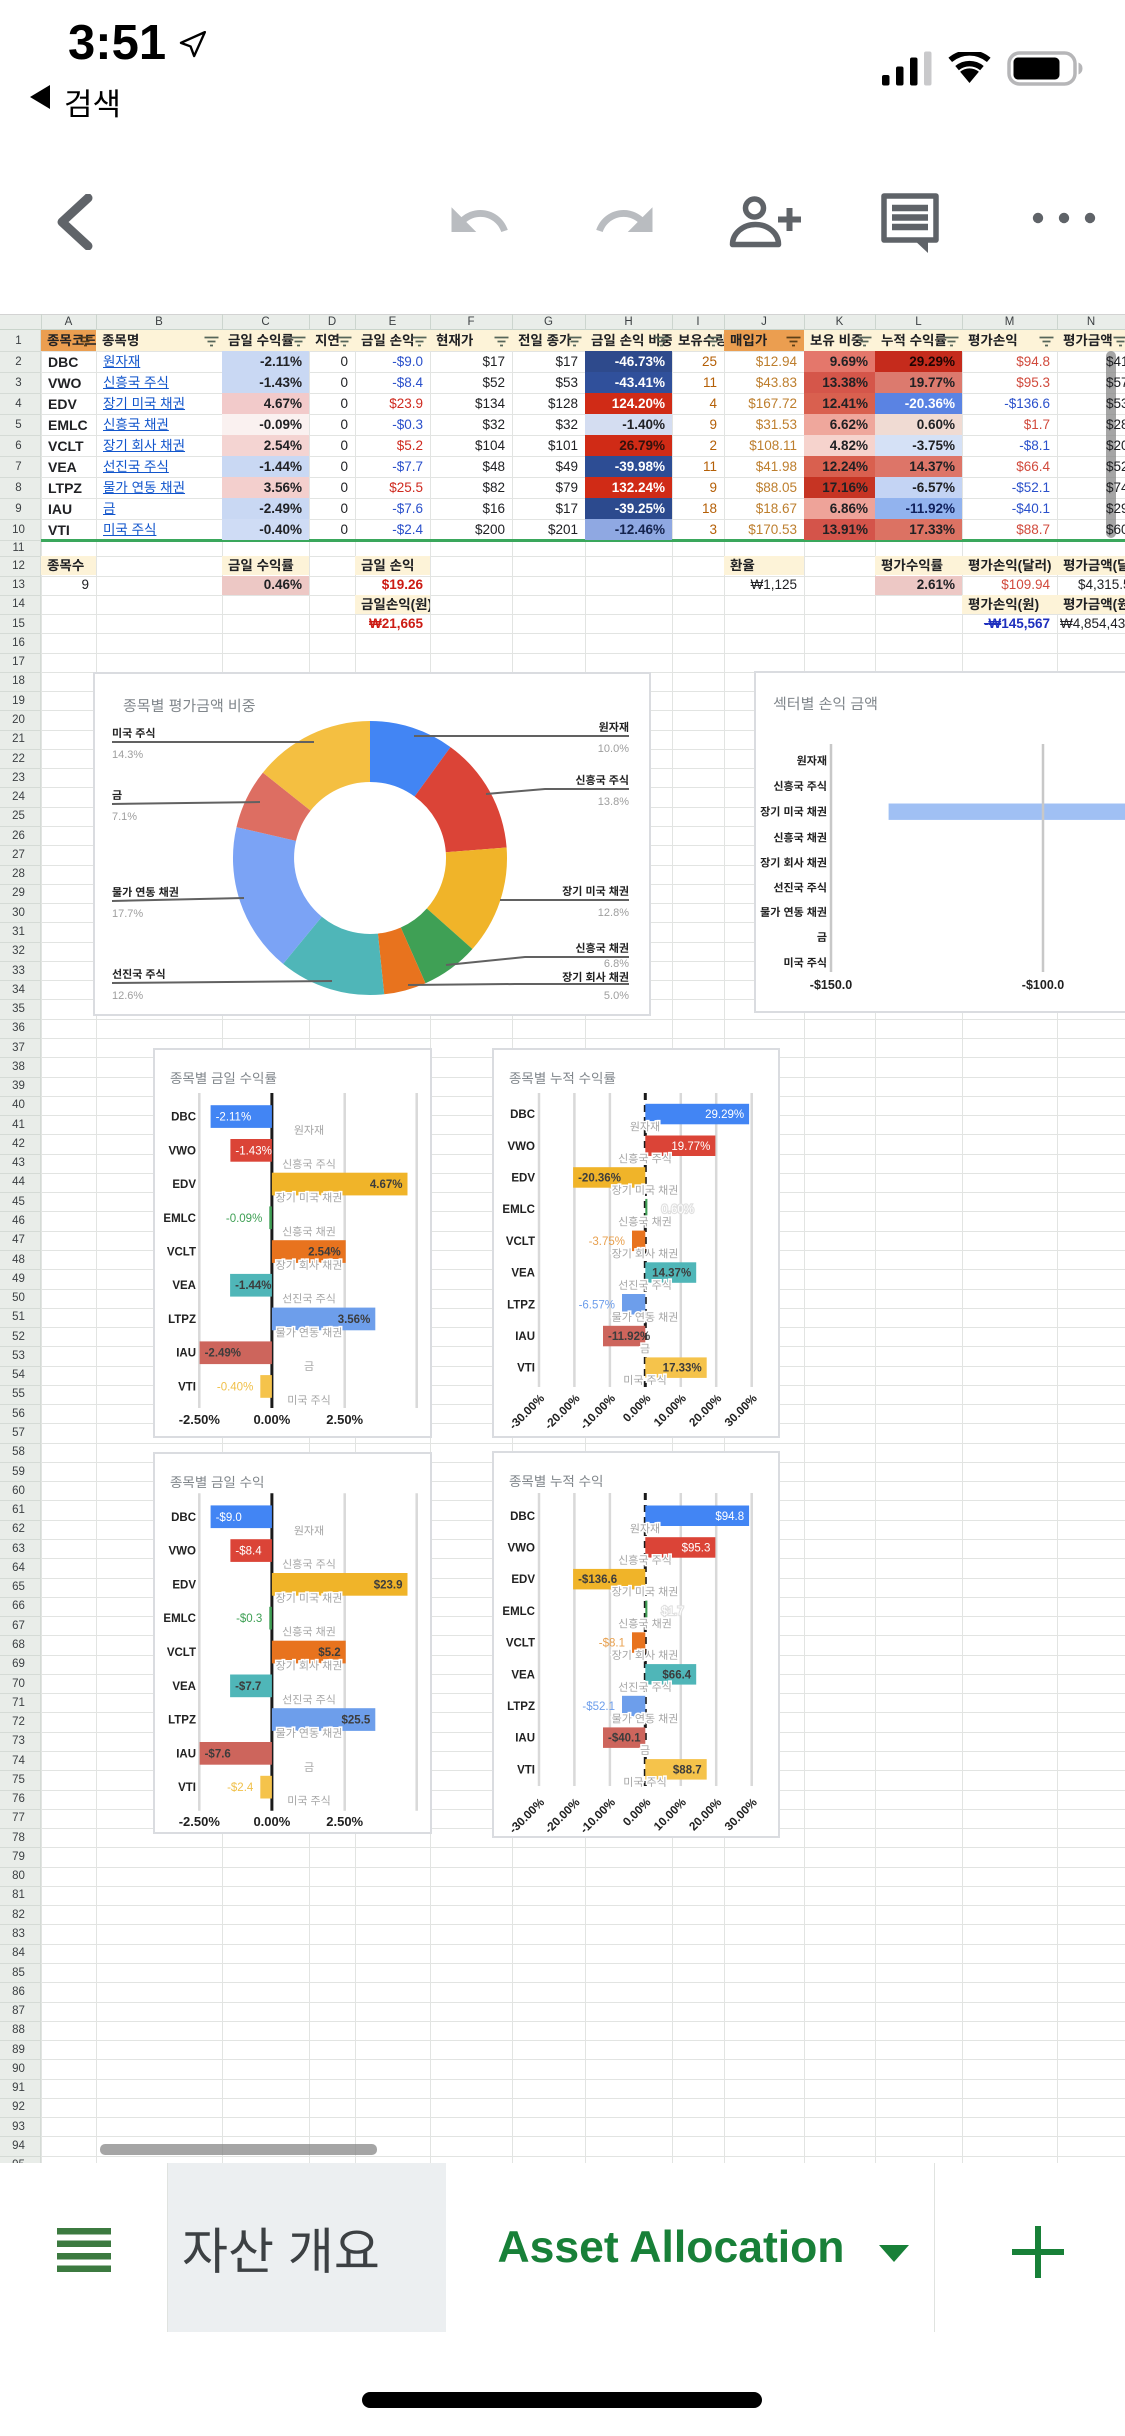 The image size is (1125, 2436). Describe the element at coordinates (672, 1273) in the screenshot. I see `svg-text: 14.37%` at that location.